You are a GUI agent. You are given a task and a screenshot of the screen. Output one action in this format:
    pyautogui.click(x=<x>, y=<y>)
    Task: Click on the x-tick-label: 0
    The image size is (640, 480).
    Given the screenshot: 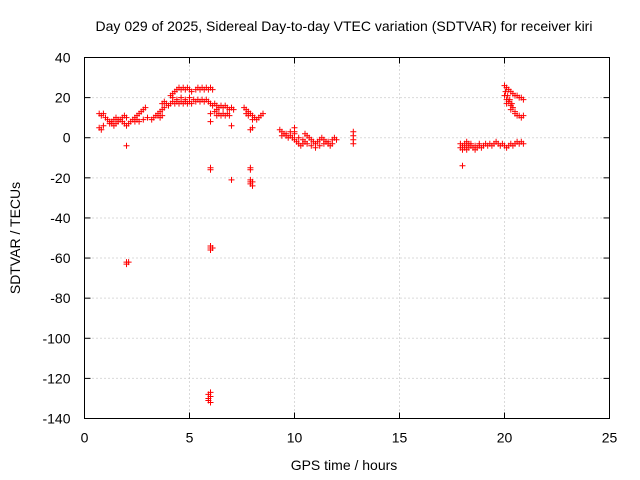 What is the action you would take?
    pyautogui.click(x=85, y=438)
    